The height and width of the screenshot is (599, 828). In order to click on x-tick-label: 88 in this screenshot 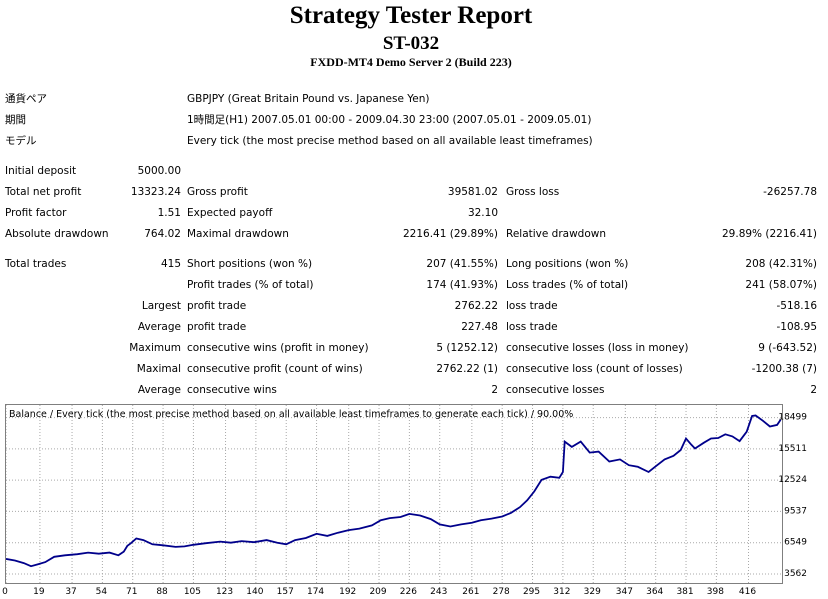, I will do `click(162, 592)`.